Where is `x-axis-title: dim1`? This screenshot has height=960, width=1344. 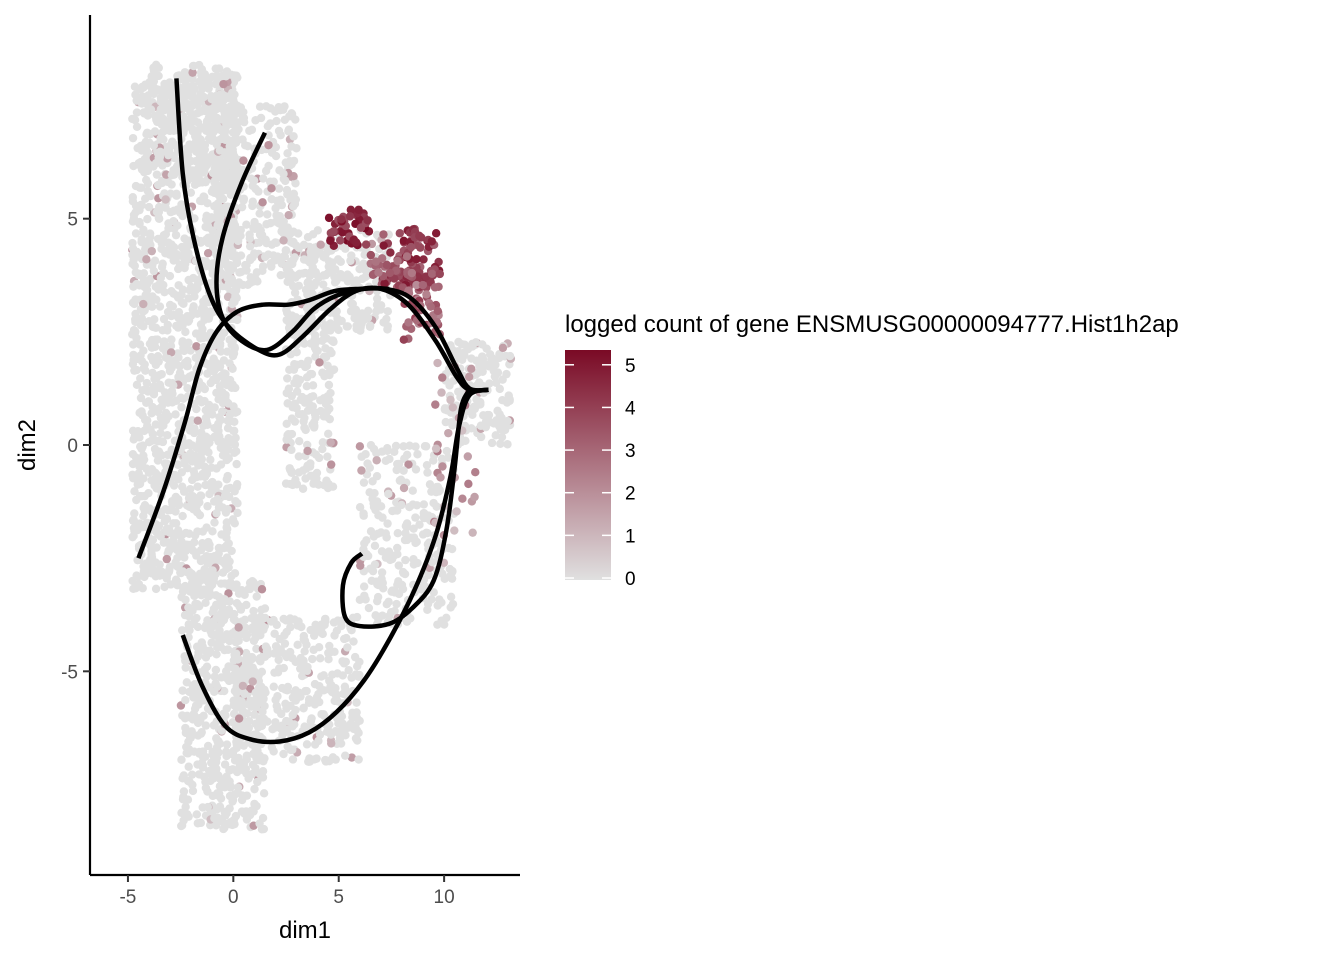
x-axis-title: dim1 is located at coordinates (305, 930).